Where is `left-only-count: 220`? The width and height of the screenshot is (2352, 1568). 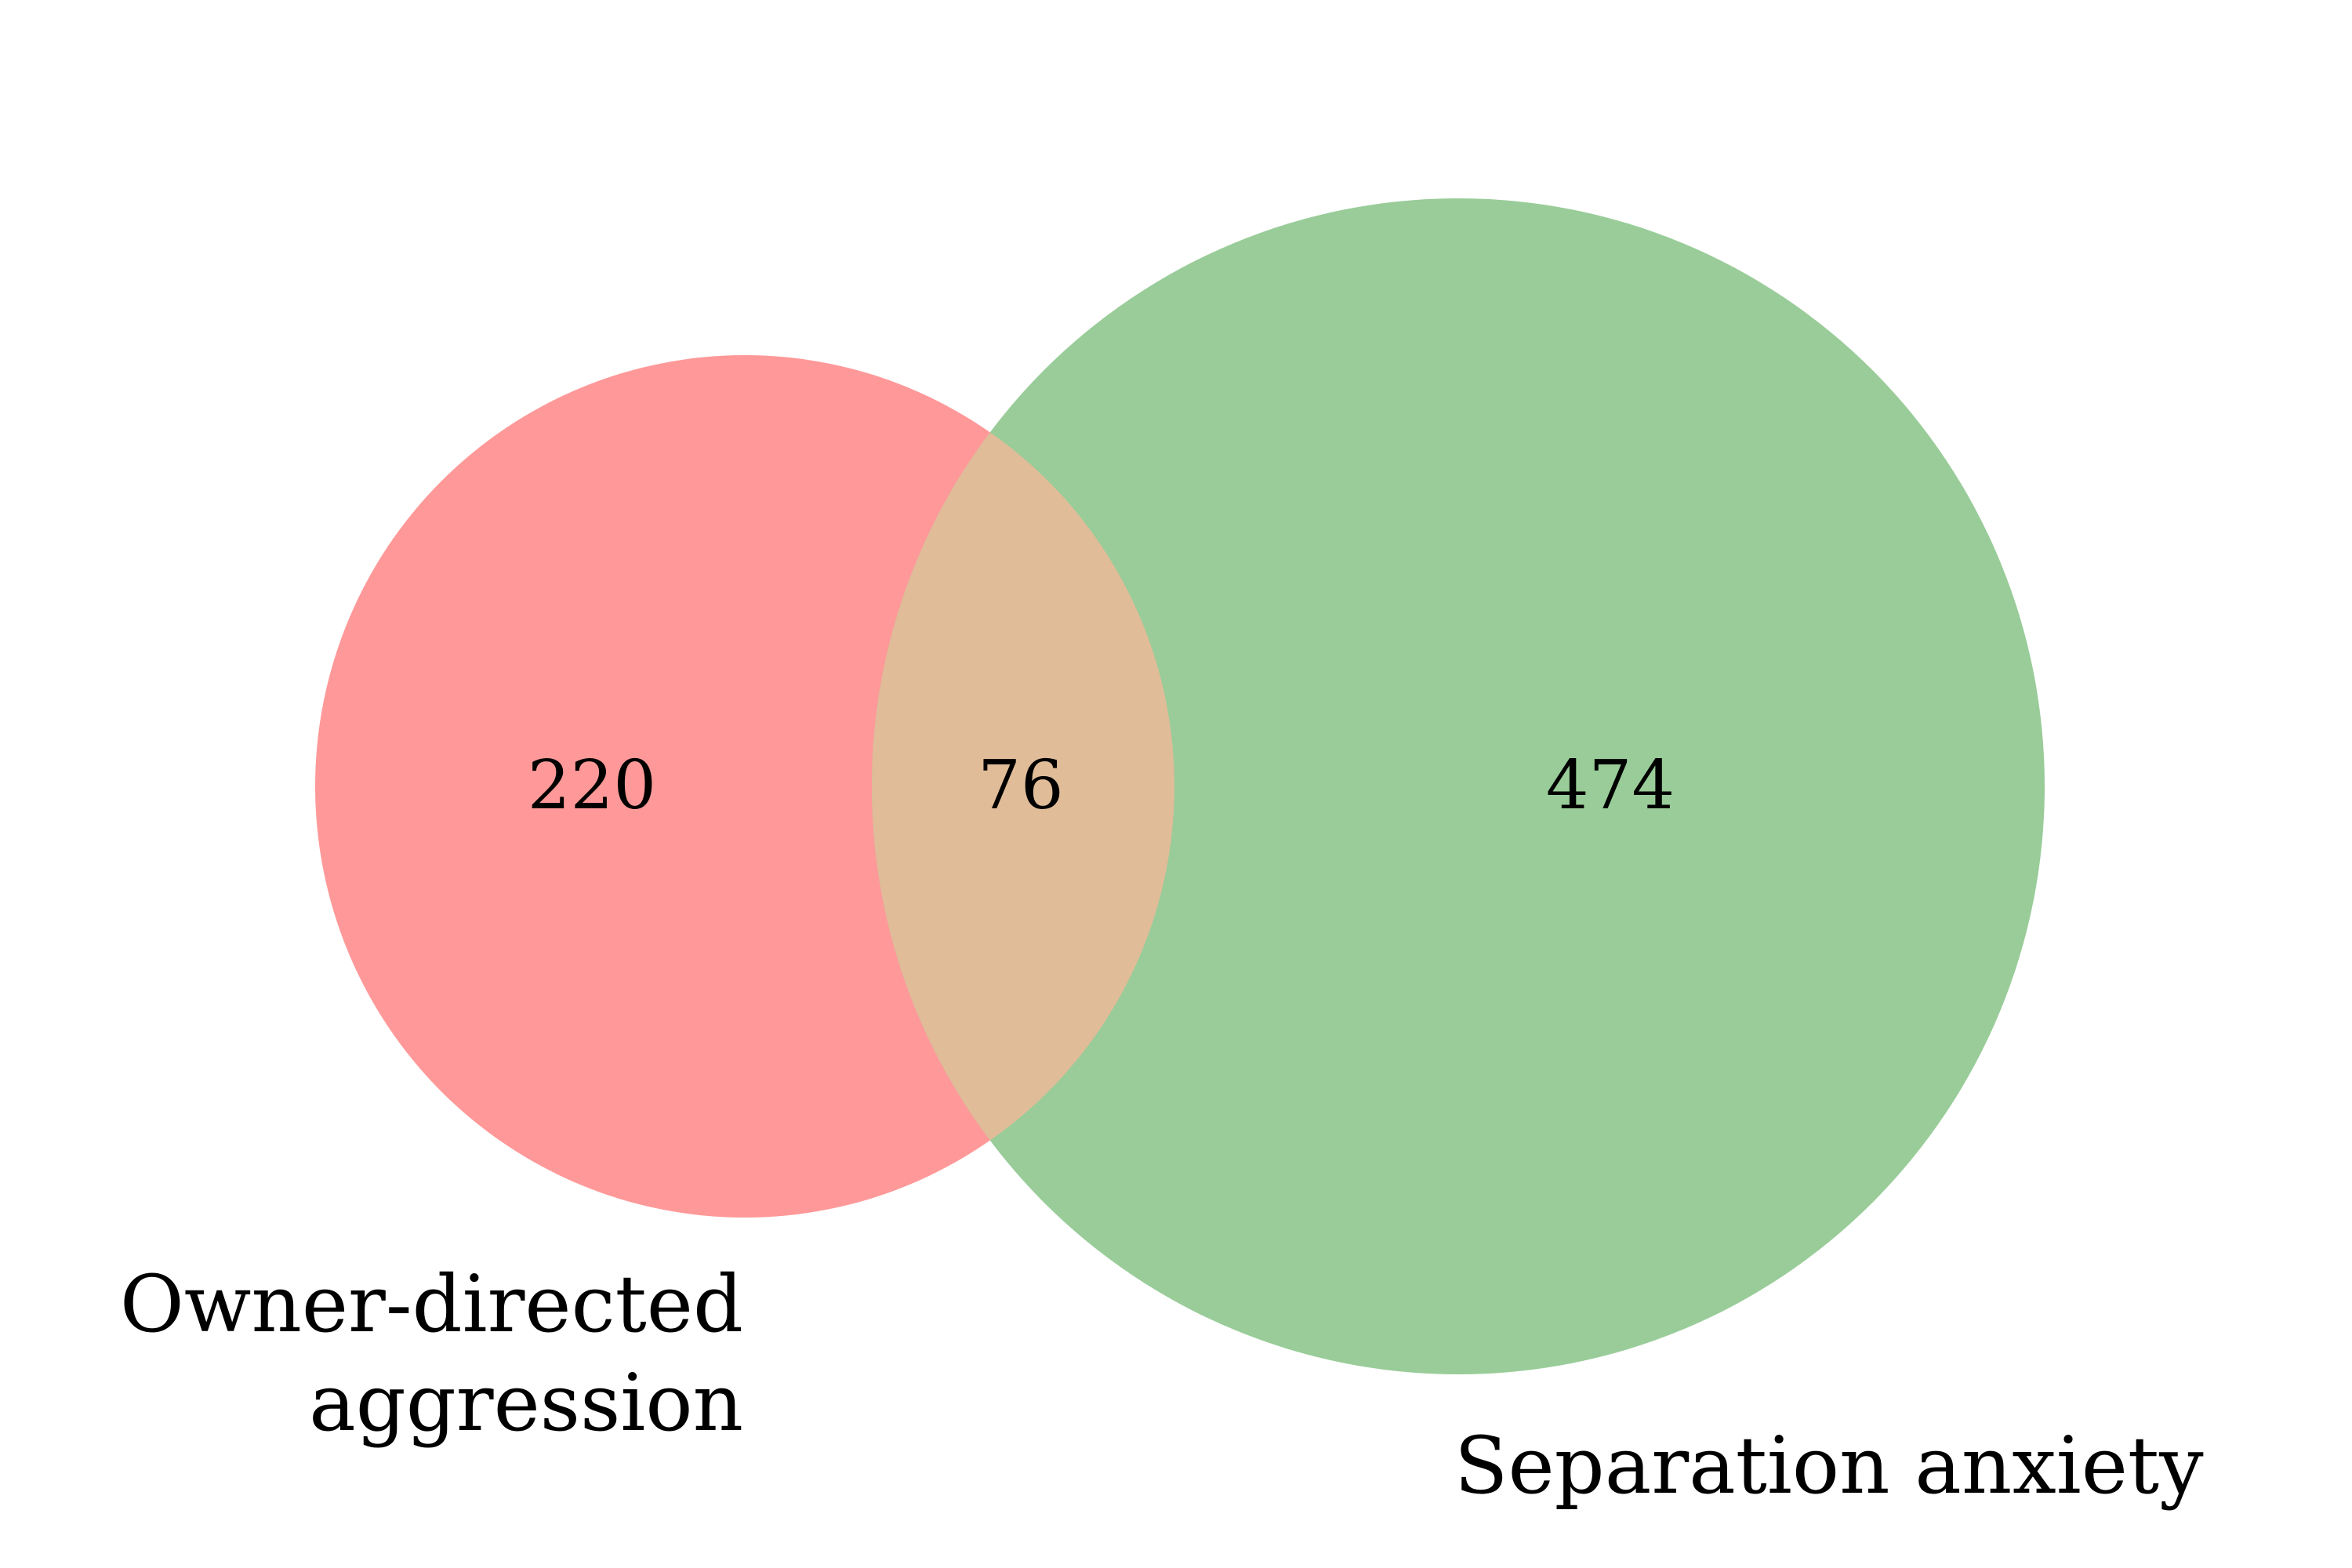 left-only-count: 220 is located at coordinates (592, 785).